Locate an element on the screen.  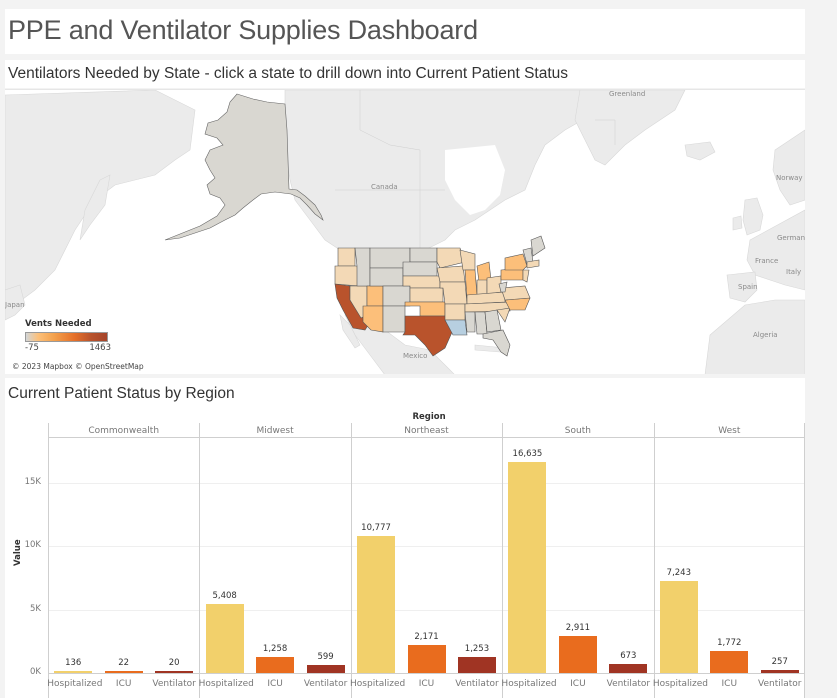
bar-value-label: 2,911 is located at coordinates (578, 628).